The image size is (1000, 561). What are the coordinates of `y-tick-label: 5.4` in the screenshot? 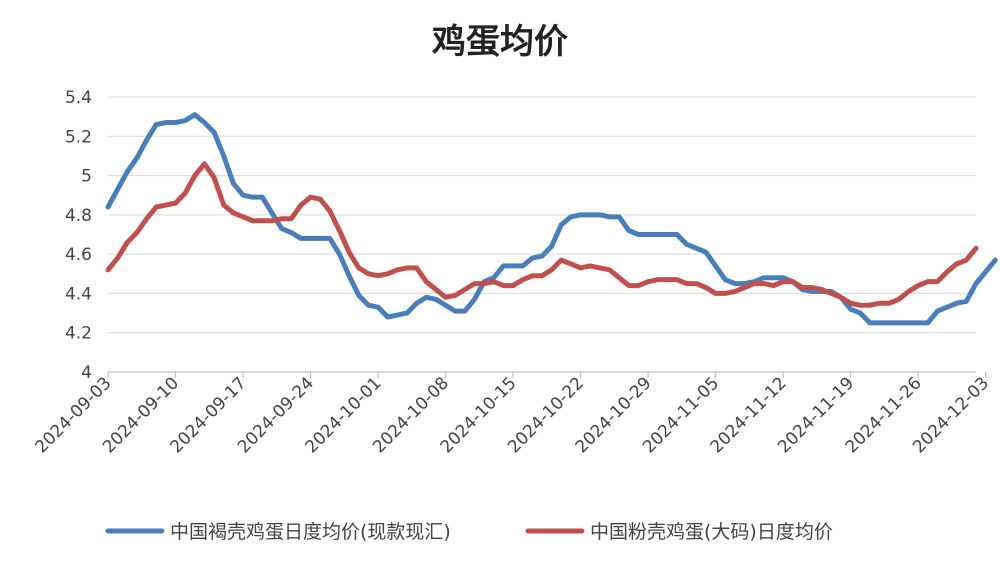 It's located at (78, 98).